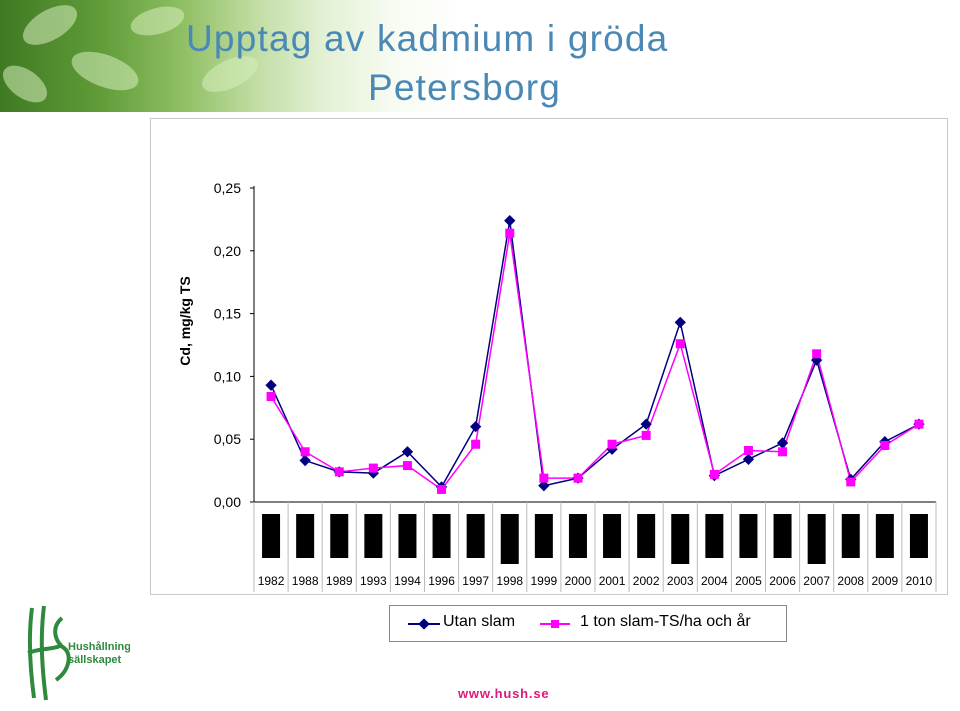 The height and width of the screenshot is (711, 960). What do you see at coordinates (578, 581) in the screenshot?
I see `x-tick-label: 2000` at bounding box center [578, 581].